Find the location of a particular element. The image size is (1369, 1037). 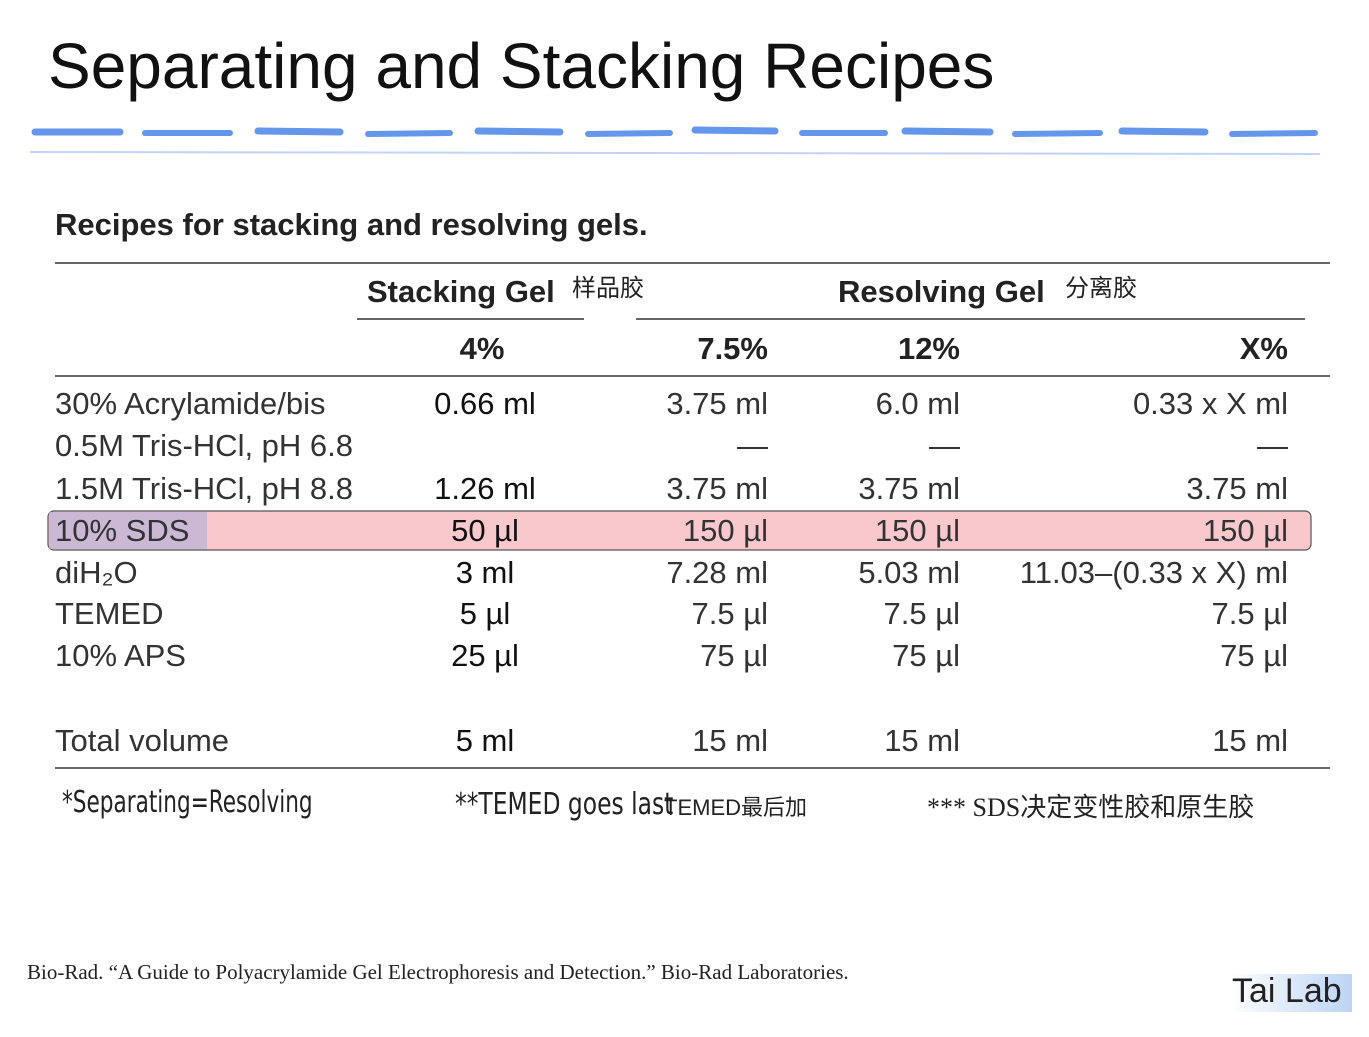

group-note: 分离胶 is located at coordinates (1101, 288).